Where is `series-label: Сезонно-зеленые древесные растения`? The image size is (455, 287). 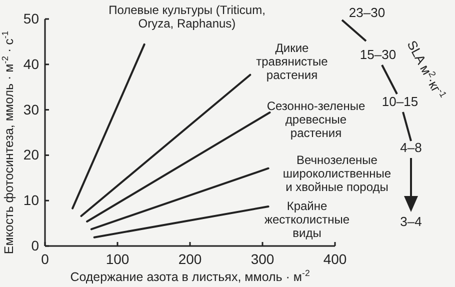
series-label: Сезонно-зеленые древесные растения is located at coordinates (316, 119).